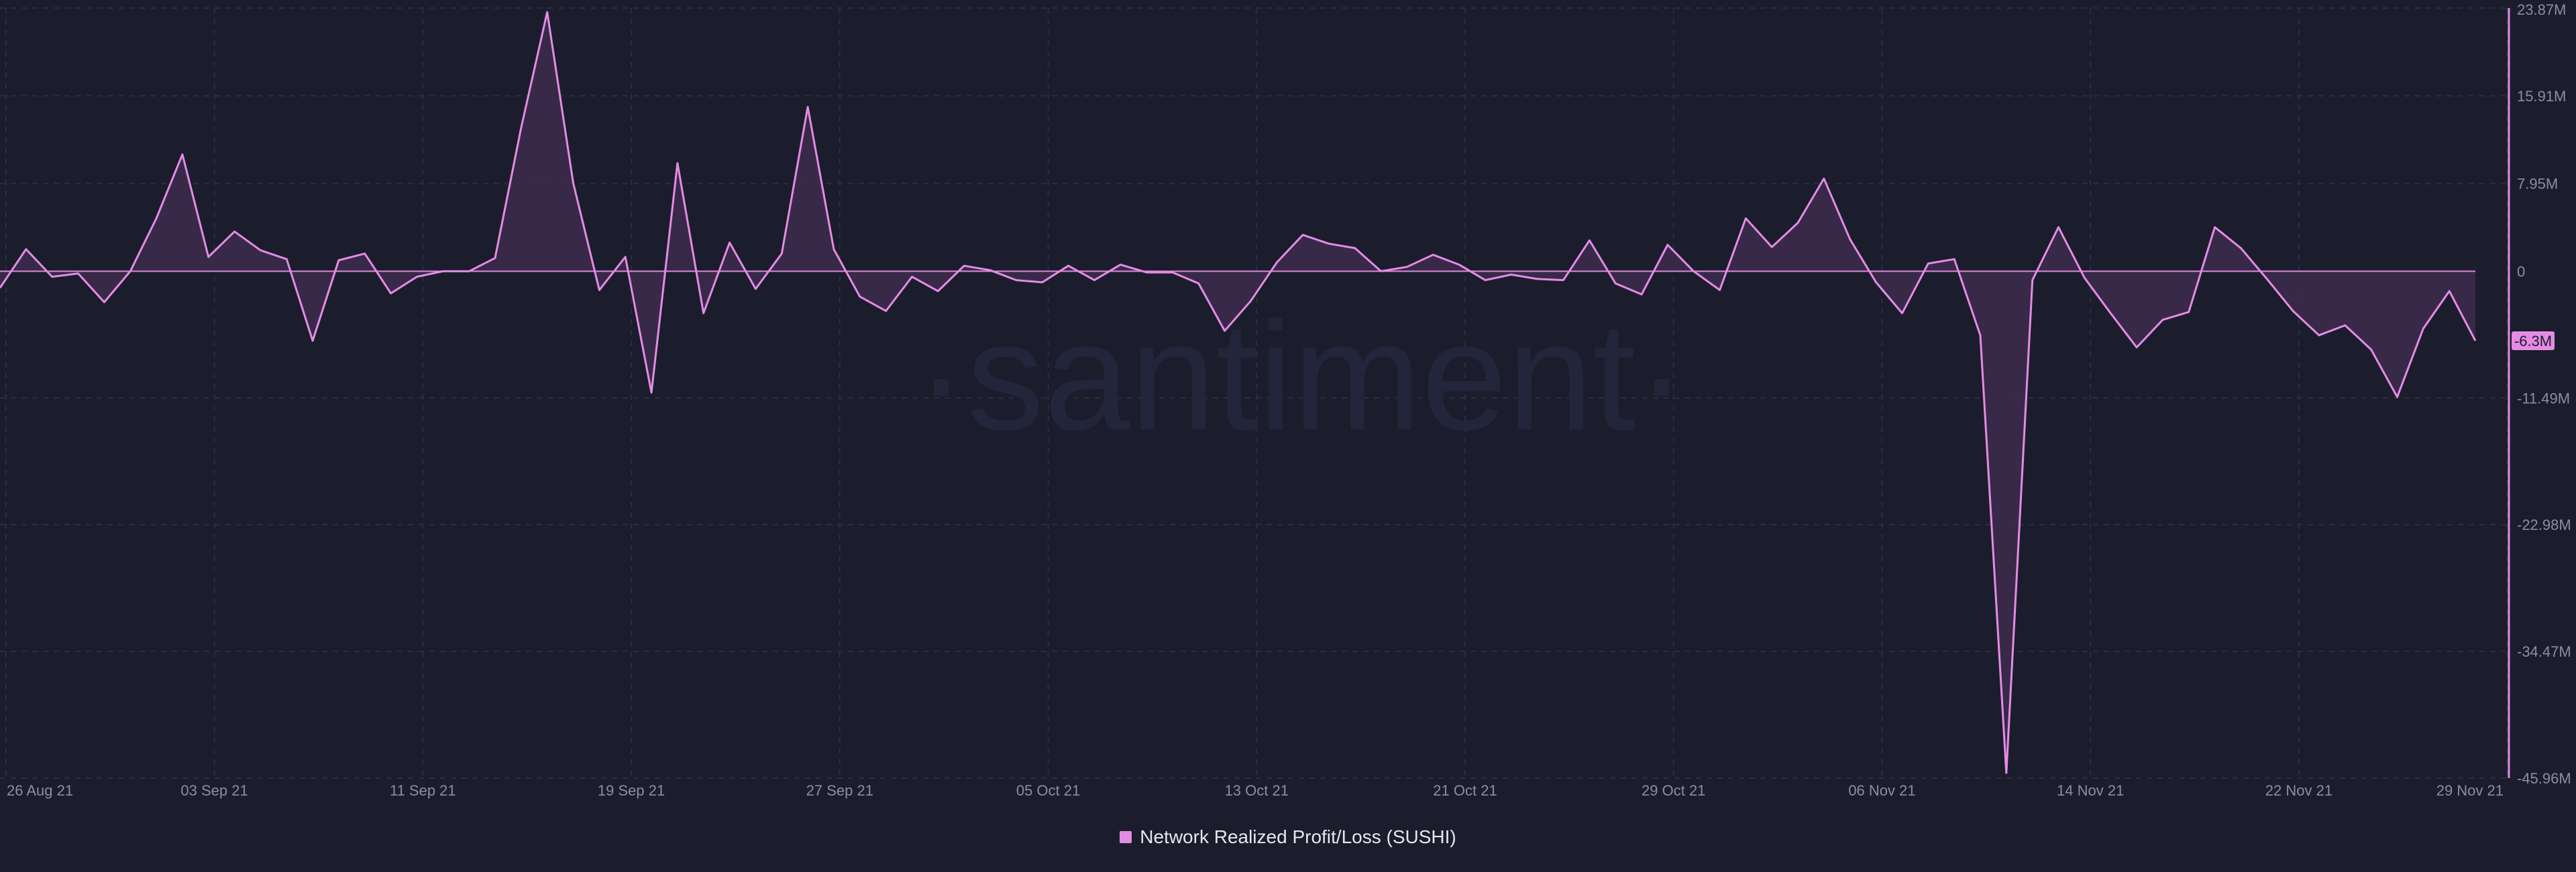  Describe the element at coordinates (2541, 9) in the screenshot. I see `y-tick-label: 23.87M` at that location.